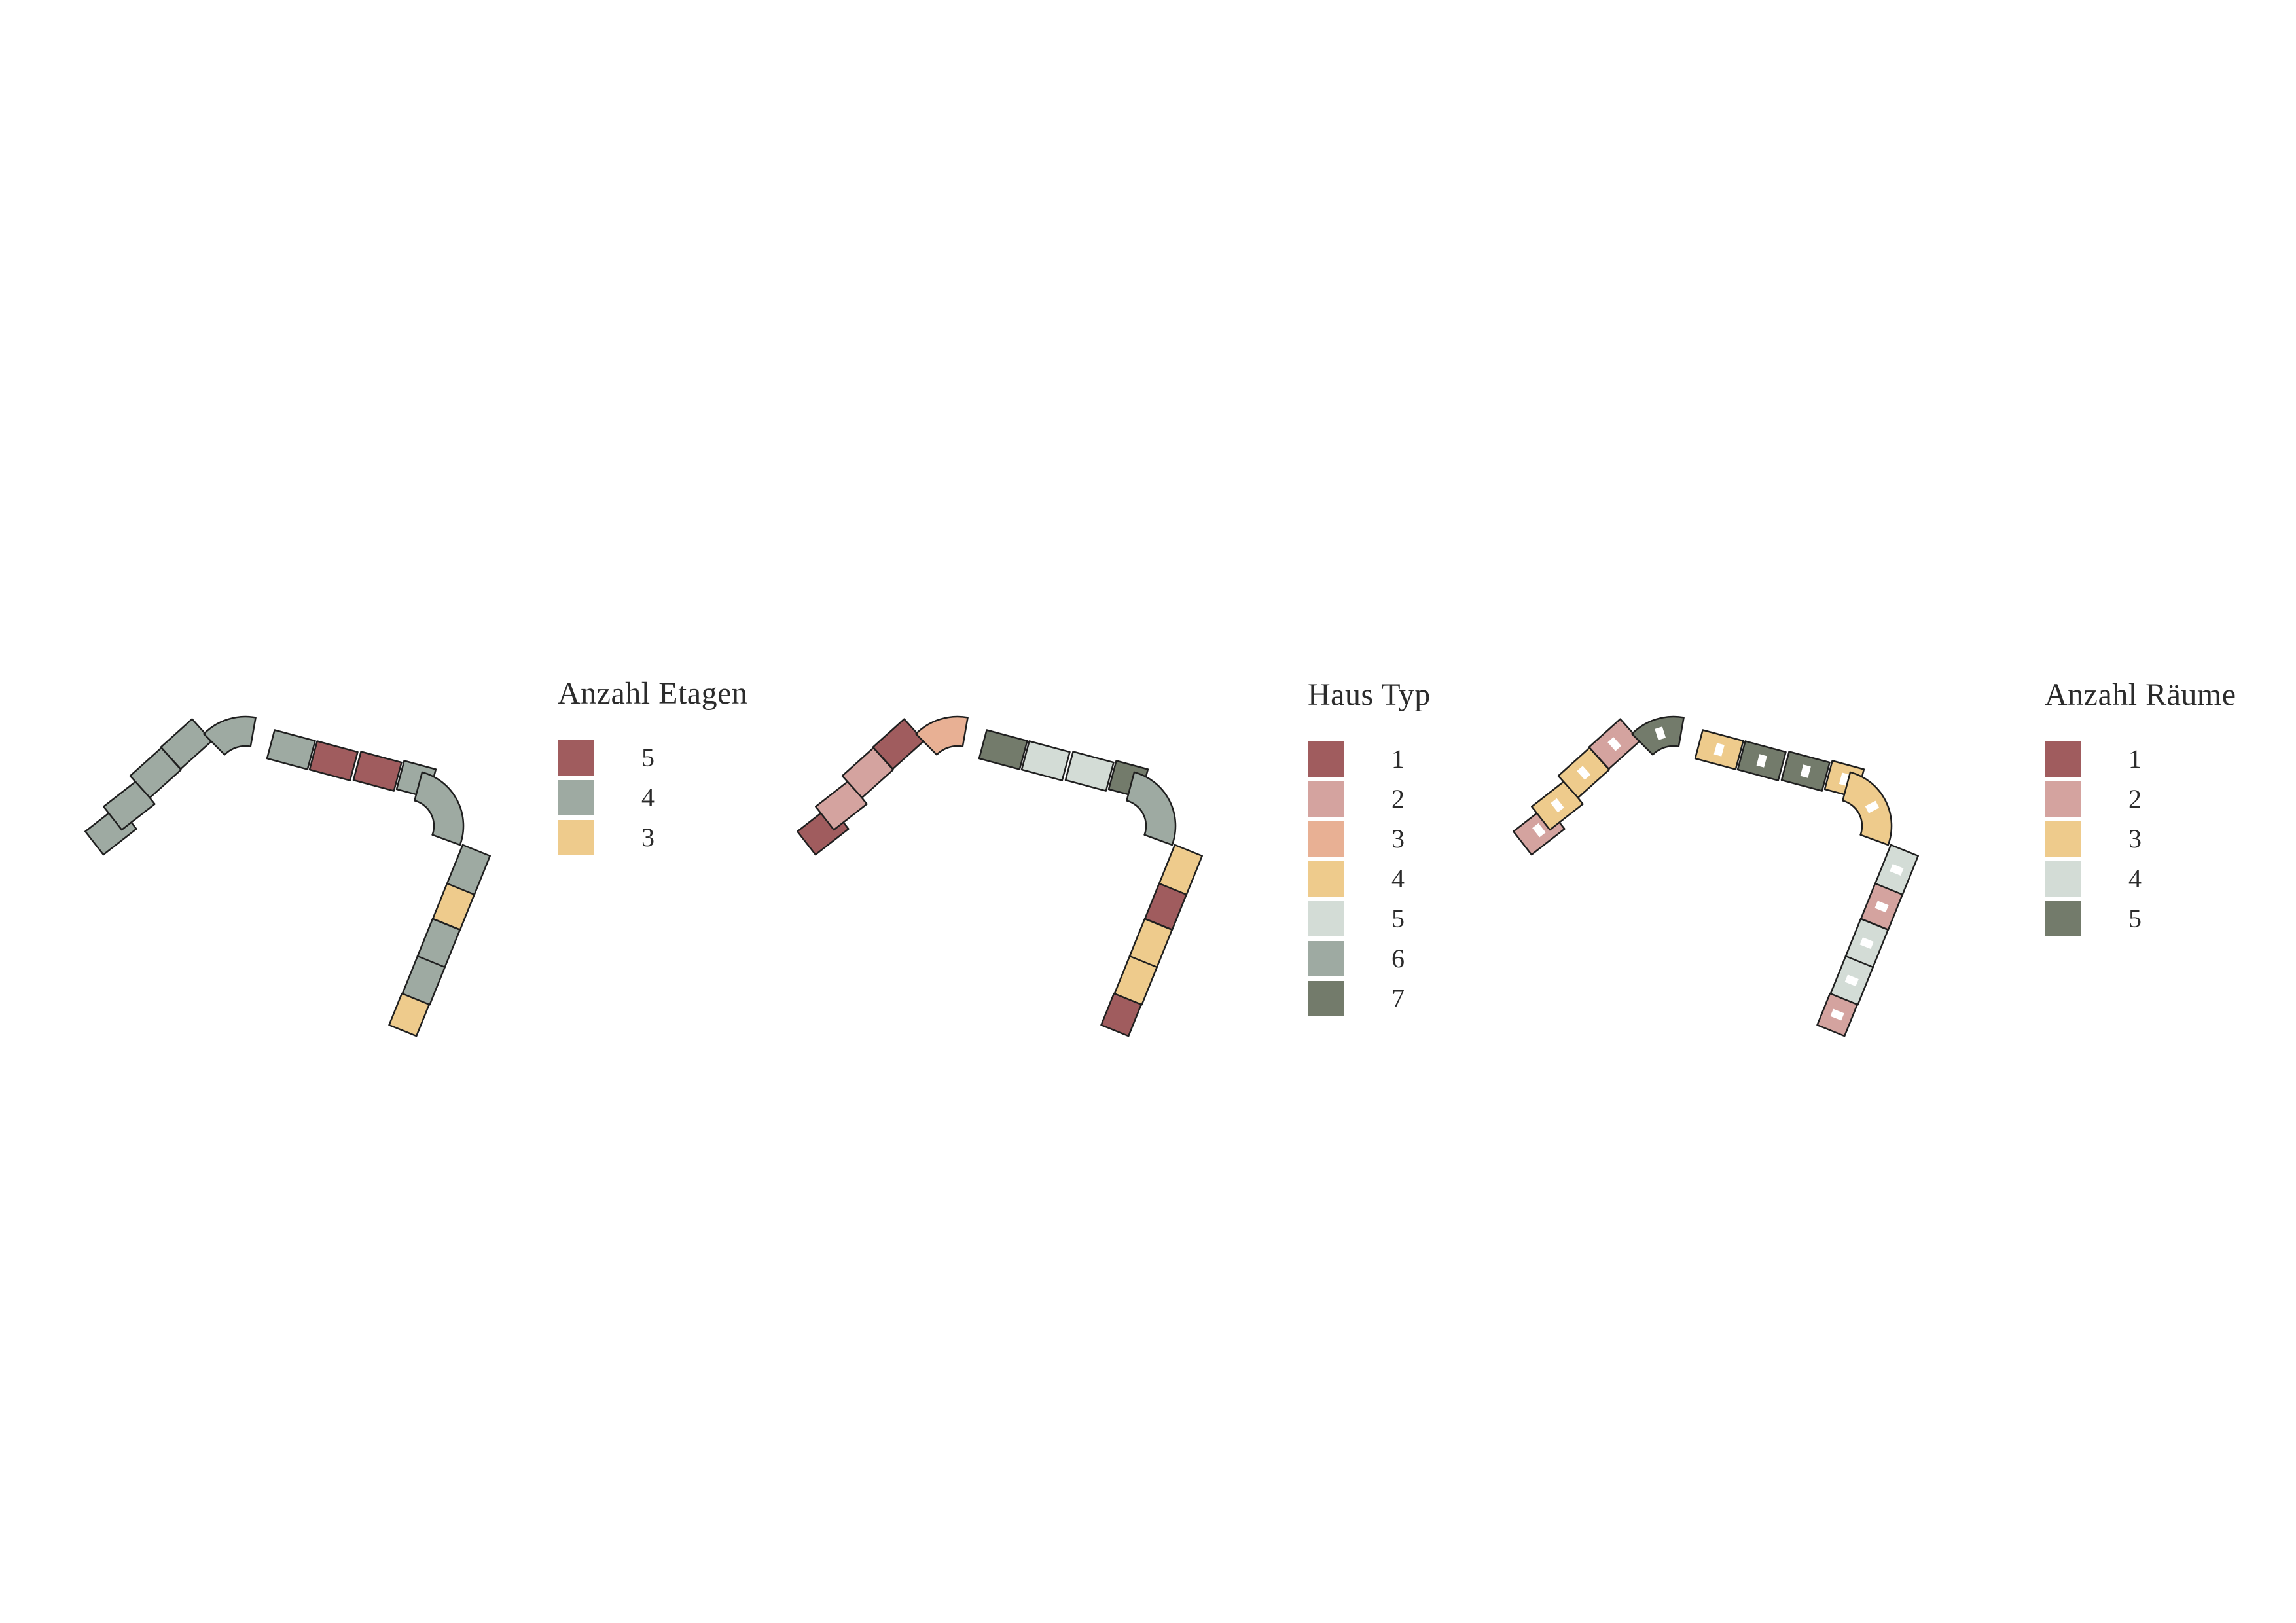  I want to click on legend-list: 5 4 3, so click(652, 798).